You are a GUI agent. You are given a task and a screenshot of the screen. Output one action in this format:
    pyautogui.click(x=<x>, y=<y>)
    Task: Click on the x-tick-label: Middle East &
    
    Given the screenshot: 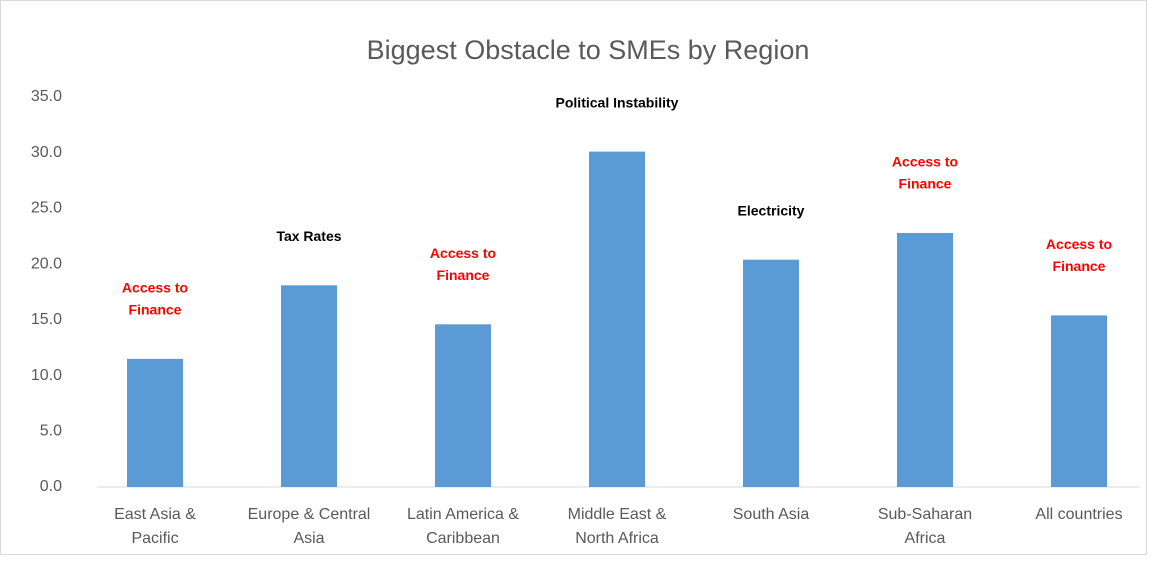 What is the action you would take?
    pyautogui.click(x=617, y=514)
    